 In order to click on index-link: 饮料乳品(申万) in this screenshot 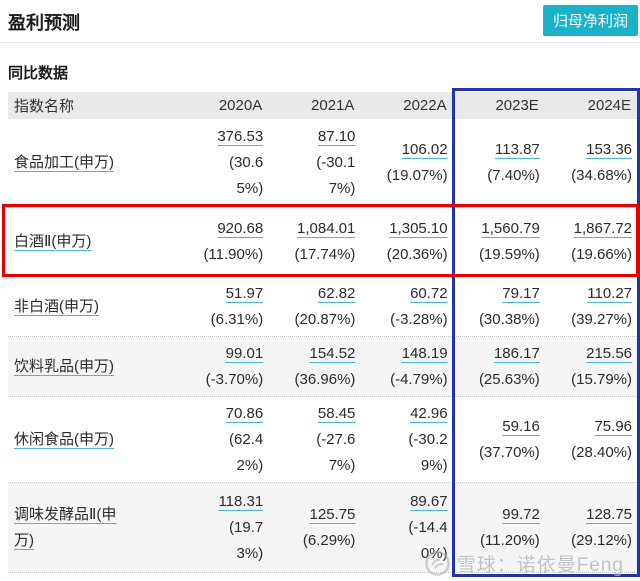, I will do `click(64, 366)`.